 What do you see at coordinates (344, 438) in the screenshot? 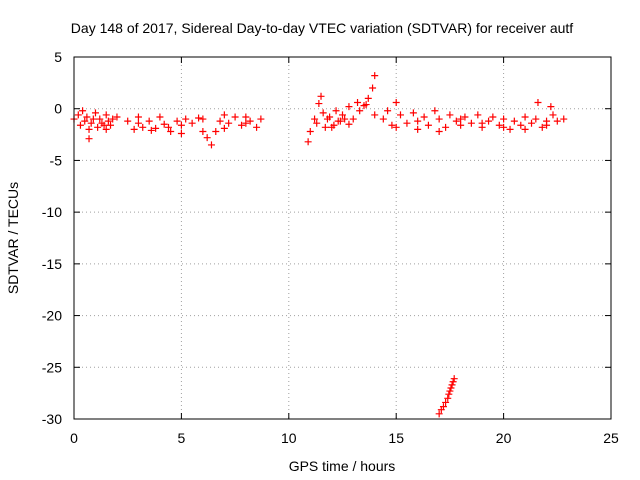
I see `x-tick-labels: 0 5 10 15 20 25` at bounding box center [344, 438].